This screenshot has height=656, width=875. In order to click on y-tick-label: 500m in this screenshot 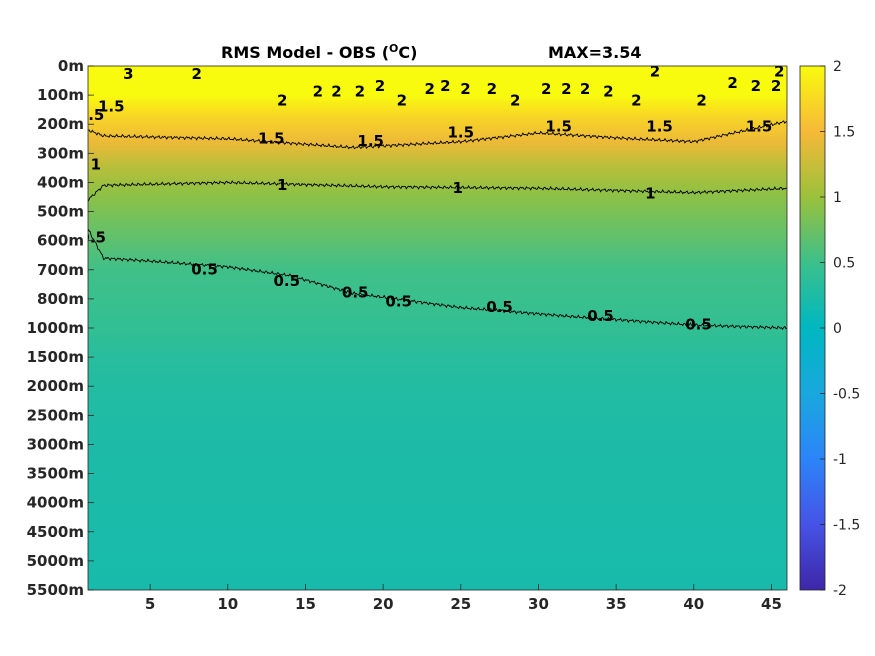, I will do `click(60, 212)`.